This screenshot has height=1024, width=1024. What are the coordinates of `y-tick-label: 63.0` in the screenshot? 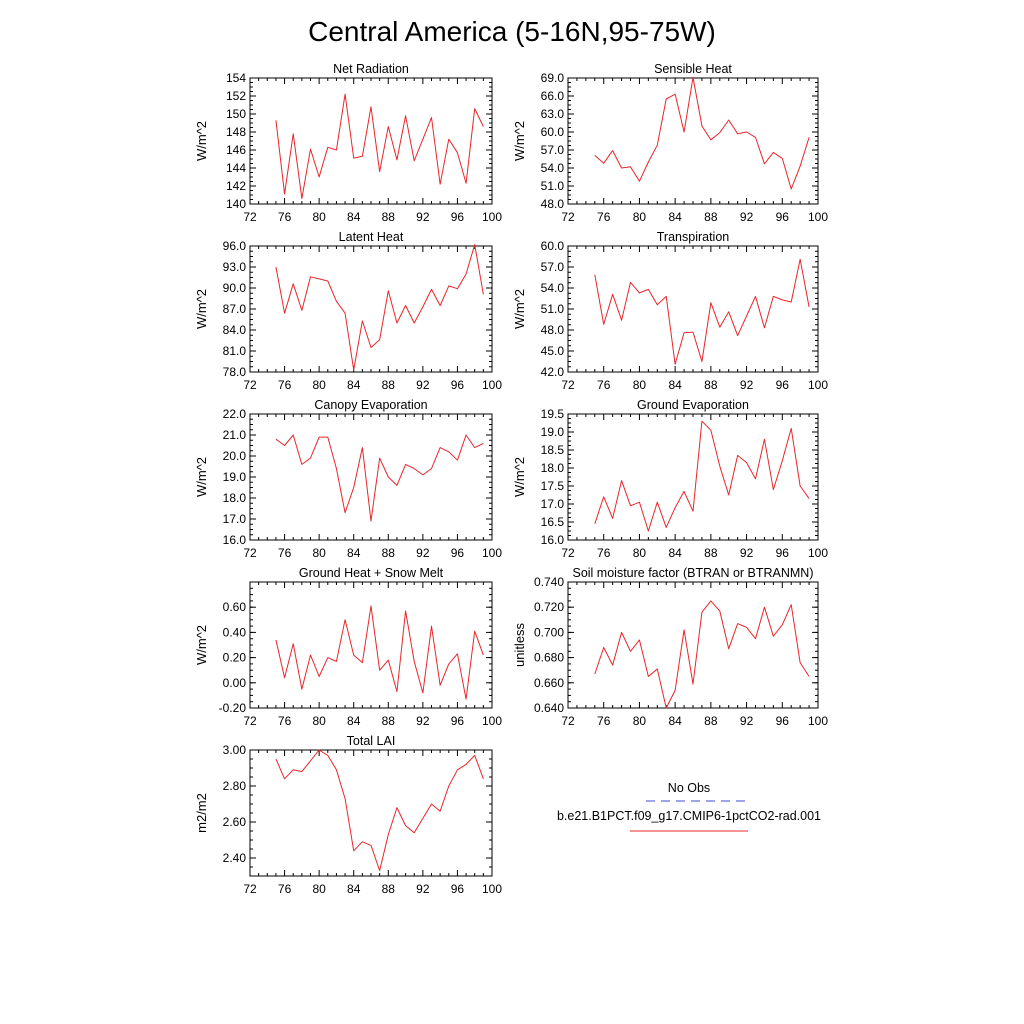 It's located at (553, 114).